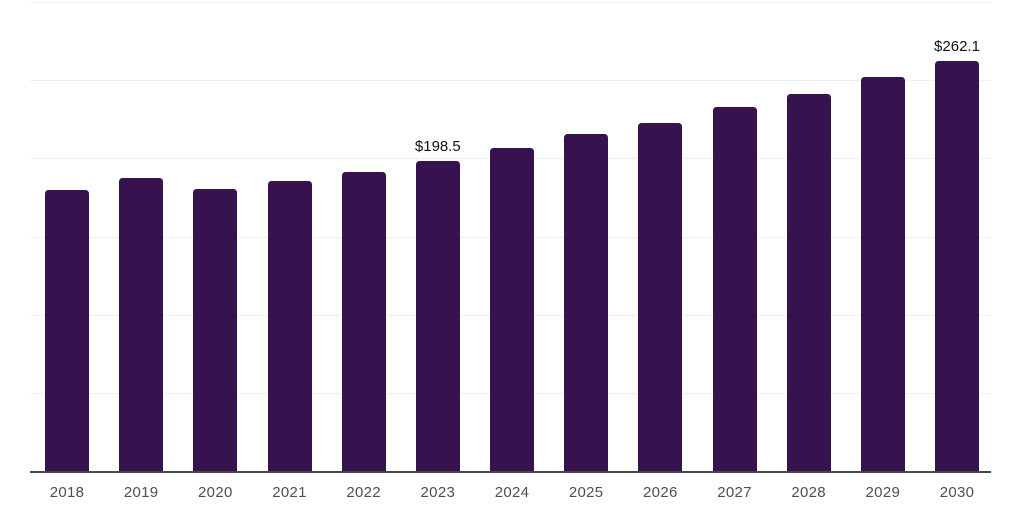 This screenshot has width=1024, height=512. What do you see at coordinates (957, 47) in the screenshot?
I see `data-label-2030: $262.1` at bounding box center [957, 47].